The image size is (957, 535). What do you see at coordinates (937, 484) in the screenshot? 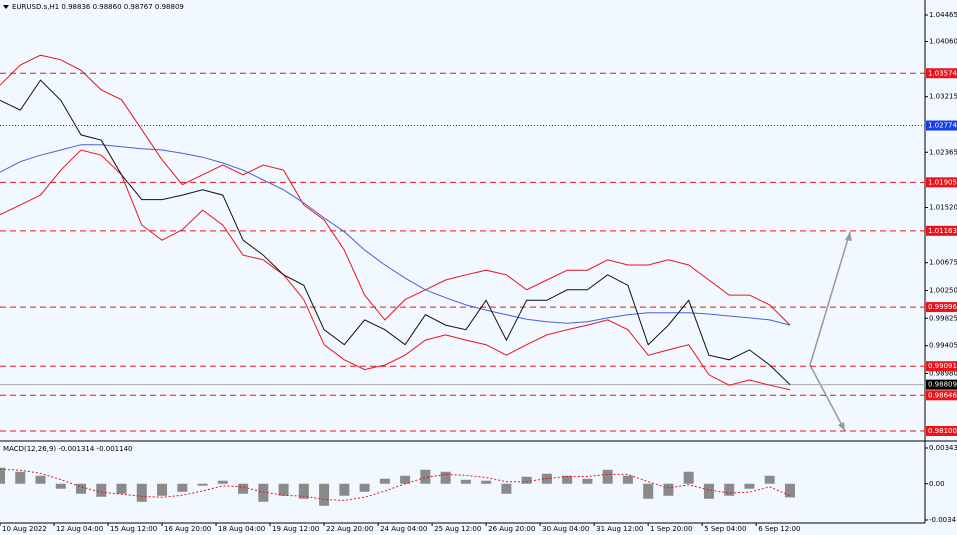
I see `y-tick-label: 0.00` at bounding box center [937, 484].